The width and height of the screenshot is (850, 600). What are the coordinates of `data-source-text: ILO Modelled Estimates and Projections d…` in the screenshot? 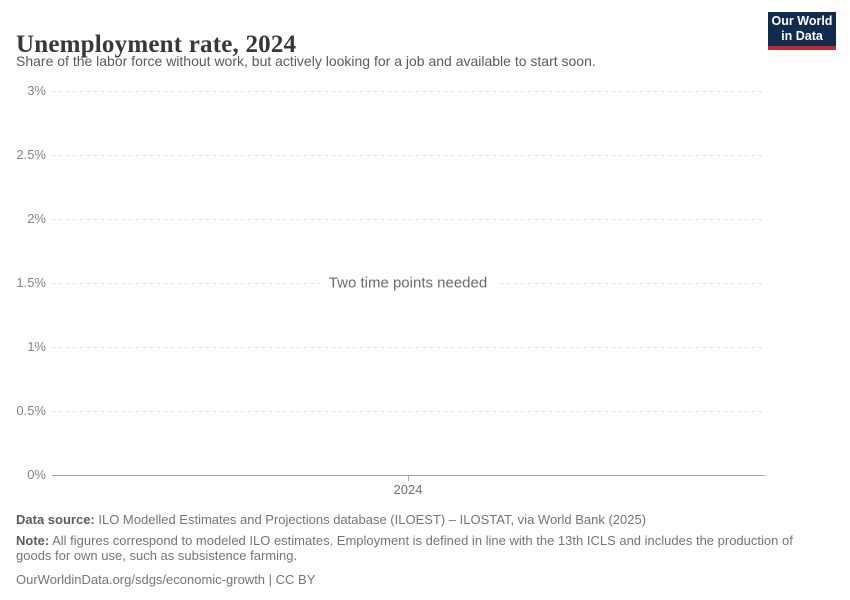 It's located at (370, 519).